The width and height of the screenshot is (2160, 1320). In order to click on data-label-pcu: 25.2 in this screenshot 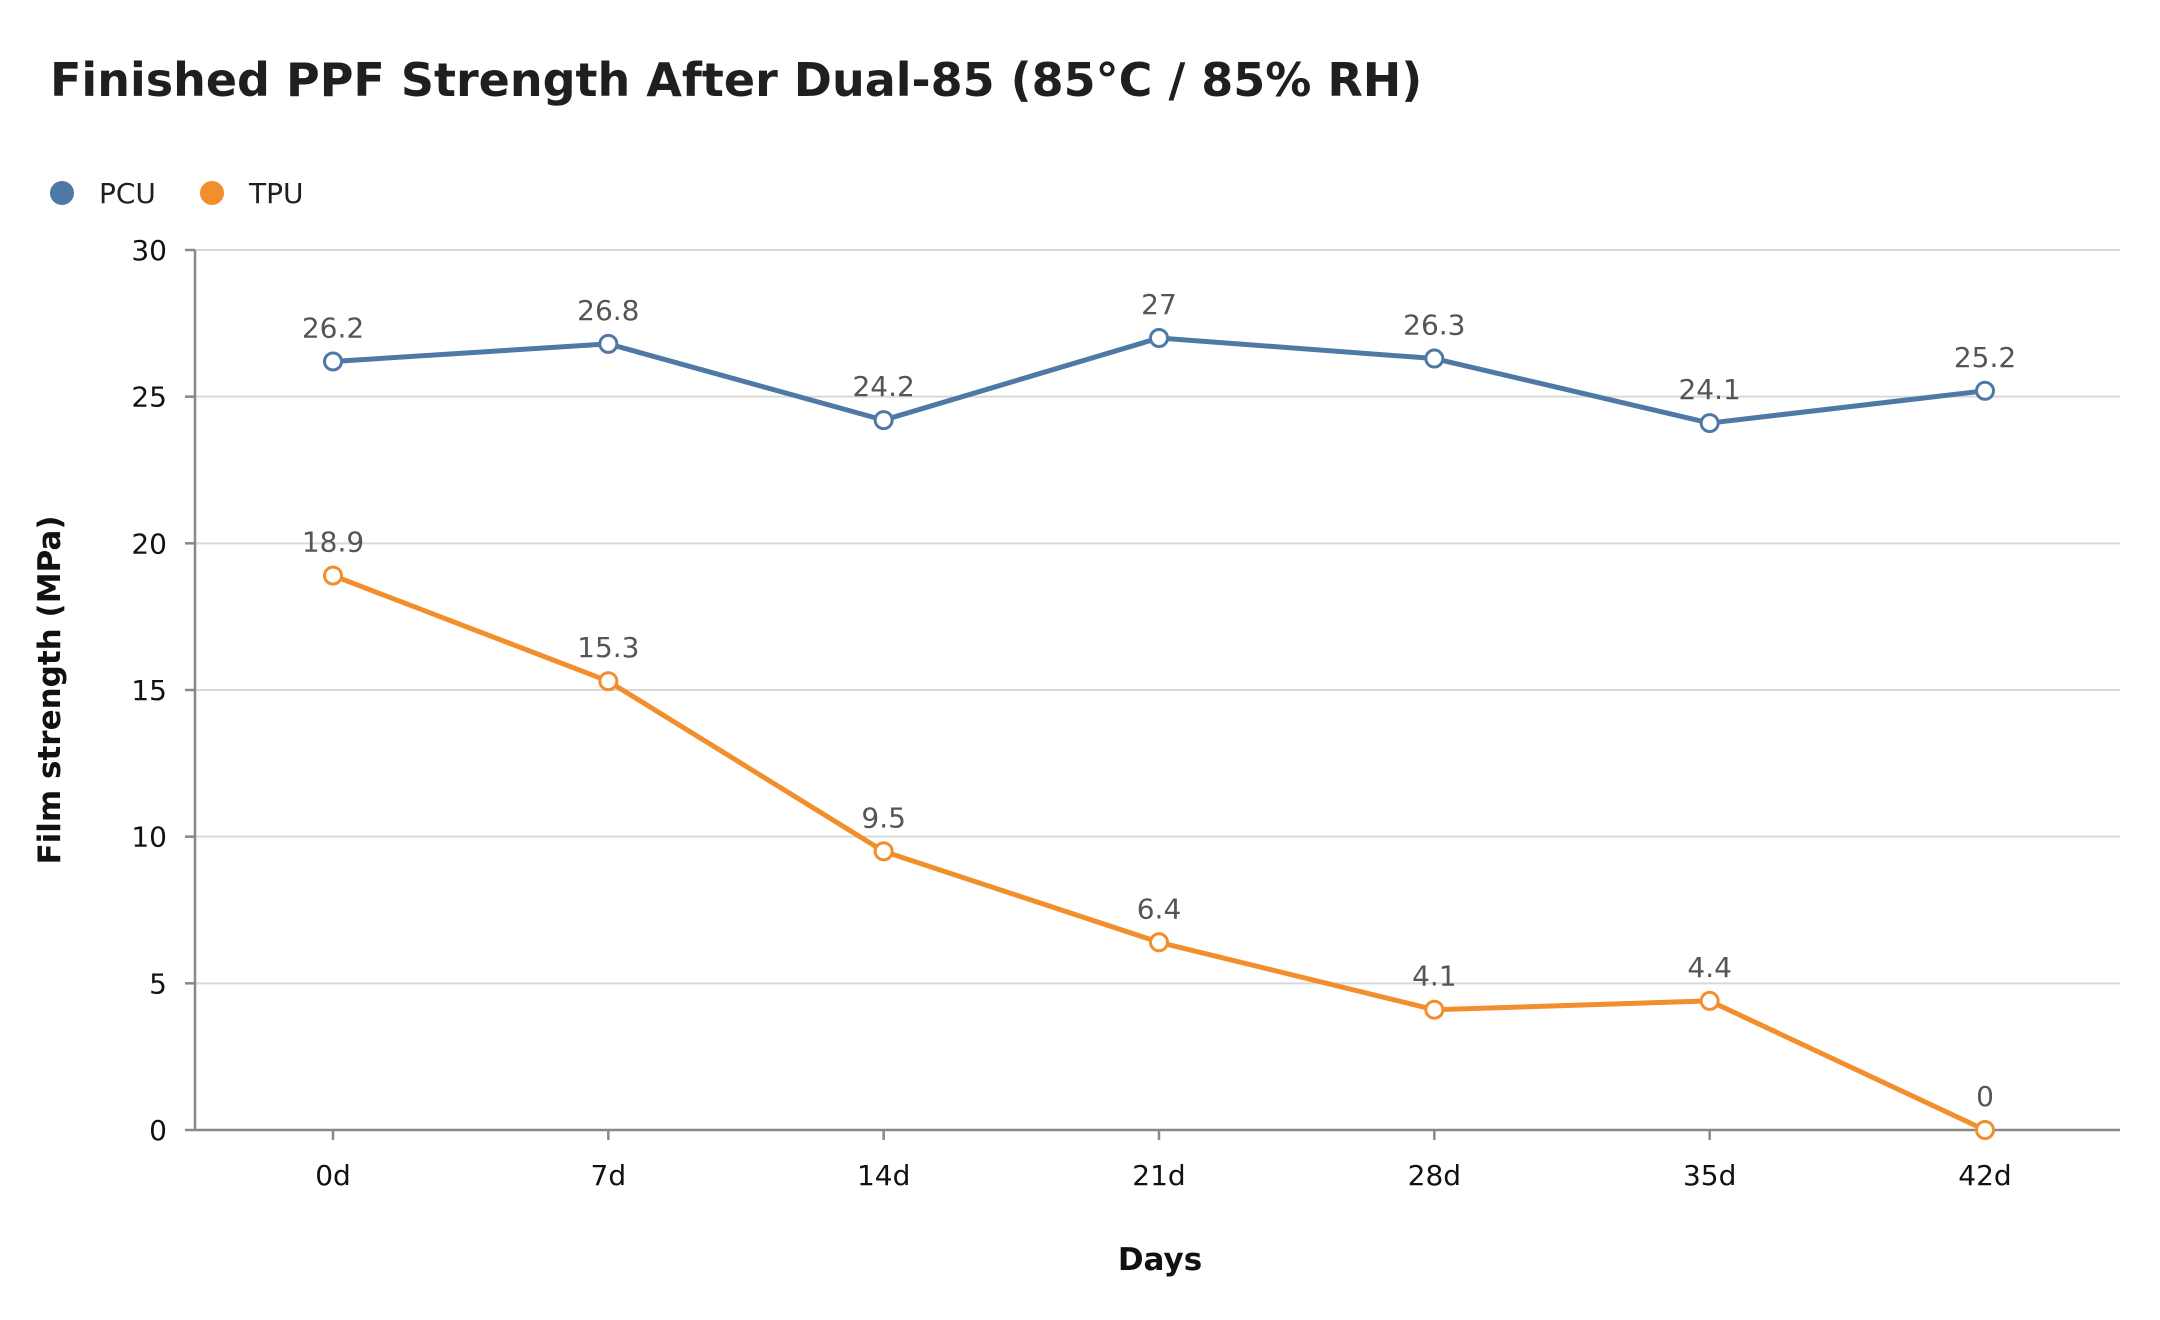, I will do `click(1985, 357)`.